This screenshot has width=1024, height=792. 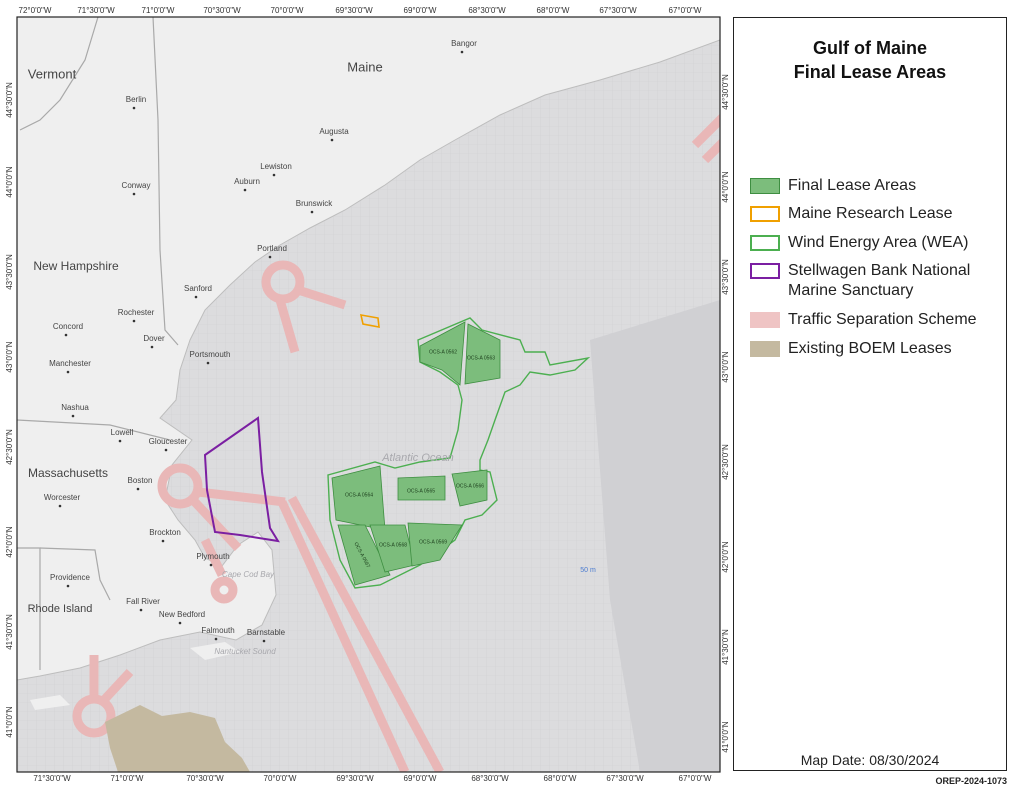 I want to click on lease-label: OCS-A 0568, so click(x=393, y=545).